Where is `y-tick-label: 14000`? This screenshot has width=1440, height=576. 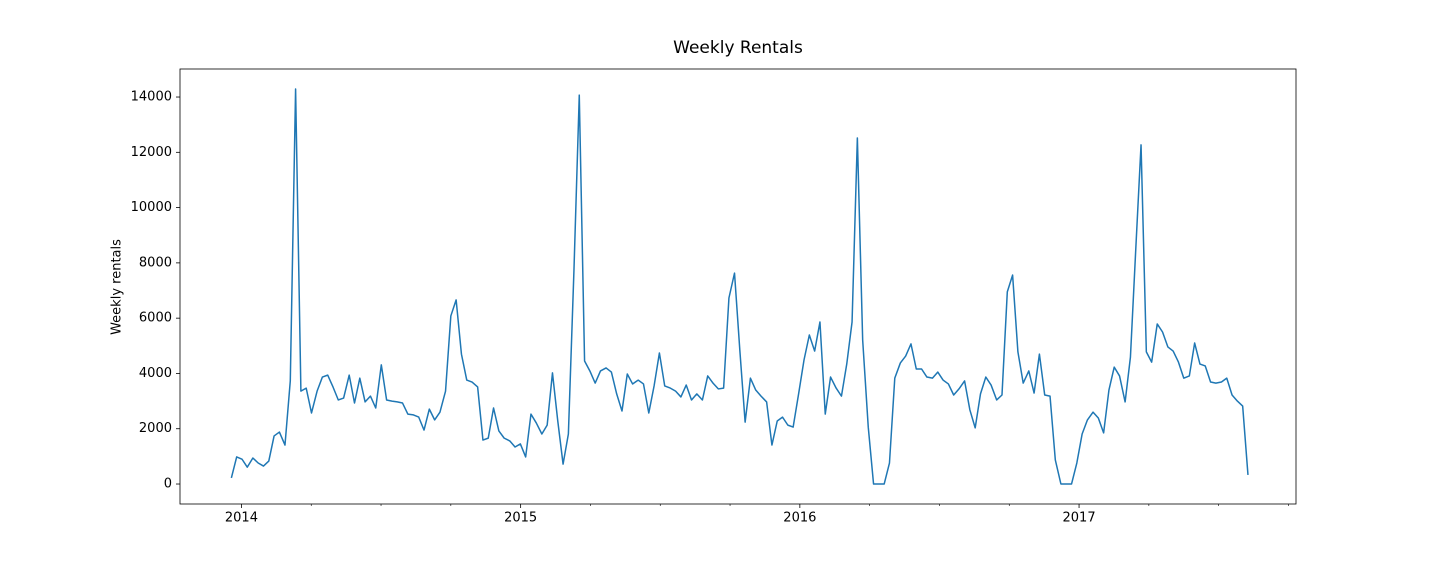 y-tick-label: 14000 is located at coordinates (151, 97).